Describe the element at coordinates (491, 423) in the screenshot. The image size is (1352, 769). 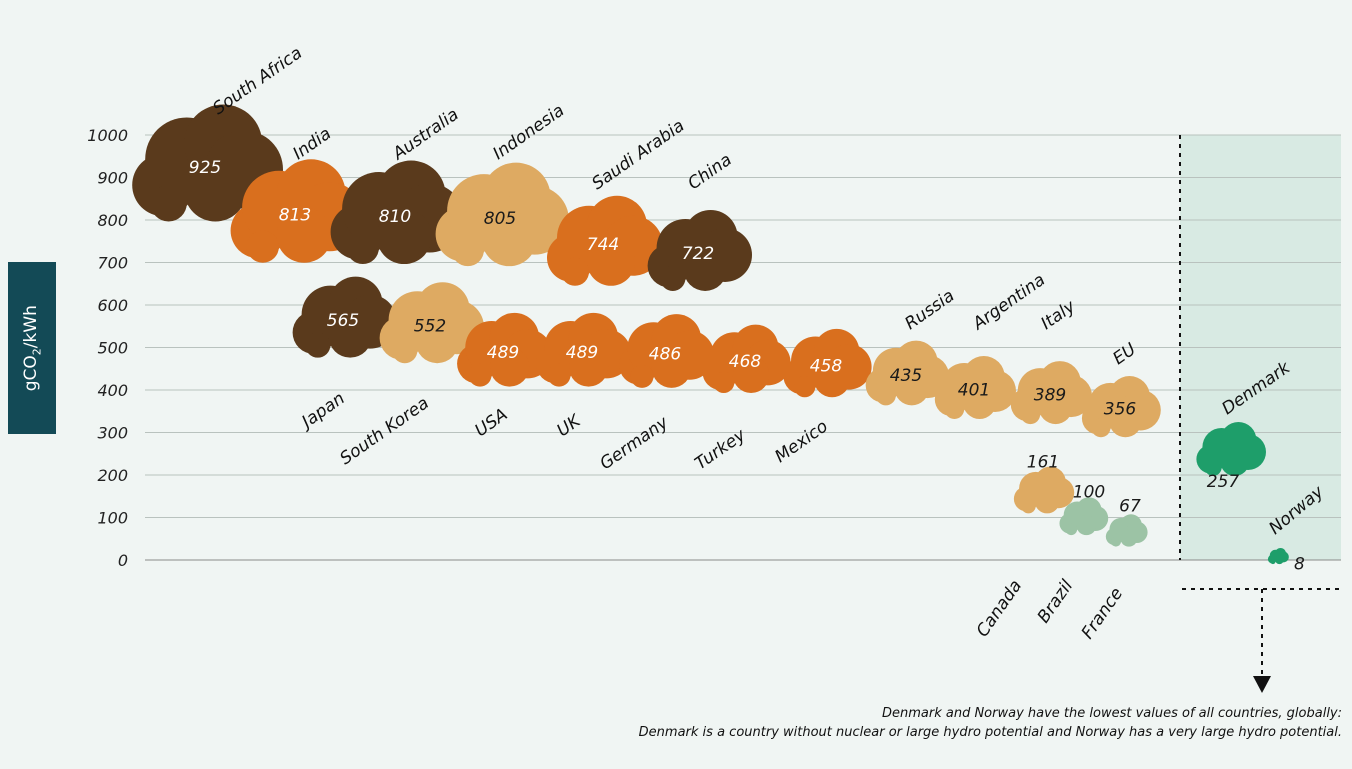
I see `country-label: USA` at that location.